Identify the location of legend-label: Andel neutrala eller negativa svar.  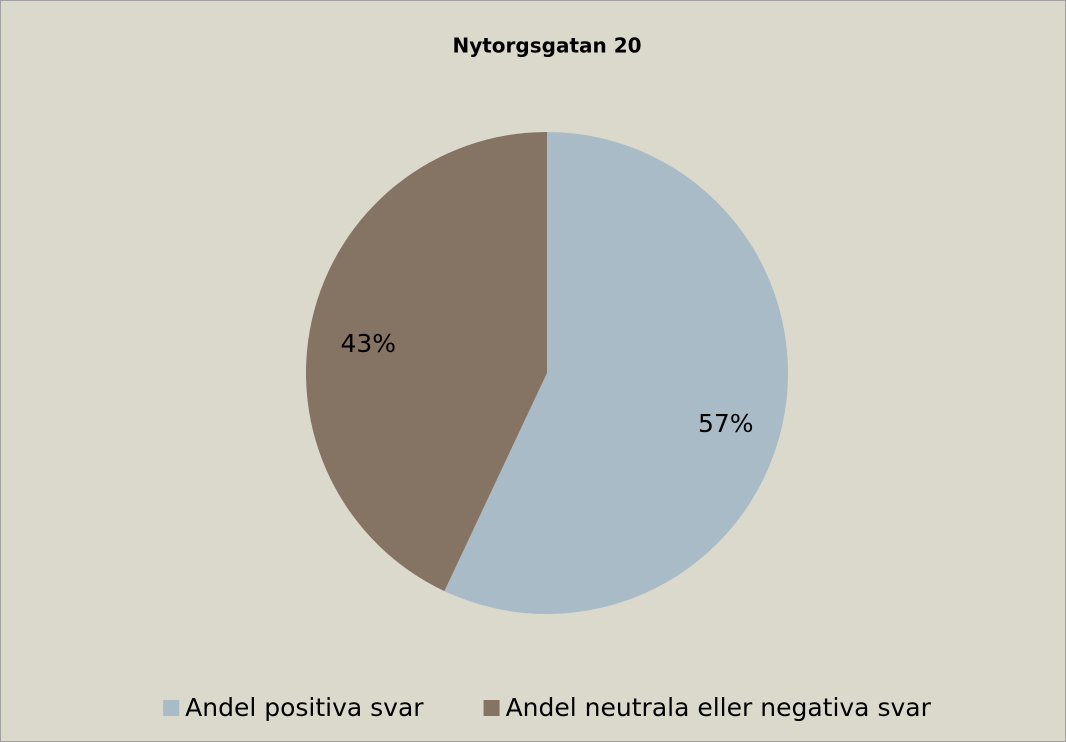
(719, 707).